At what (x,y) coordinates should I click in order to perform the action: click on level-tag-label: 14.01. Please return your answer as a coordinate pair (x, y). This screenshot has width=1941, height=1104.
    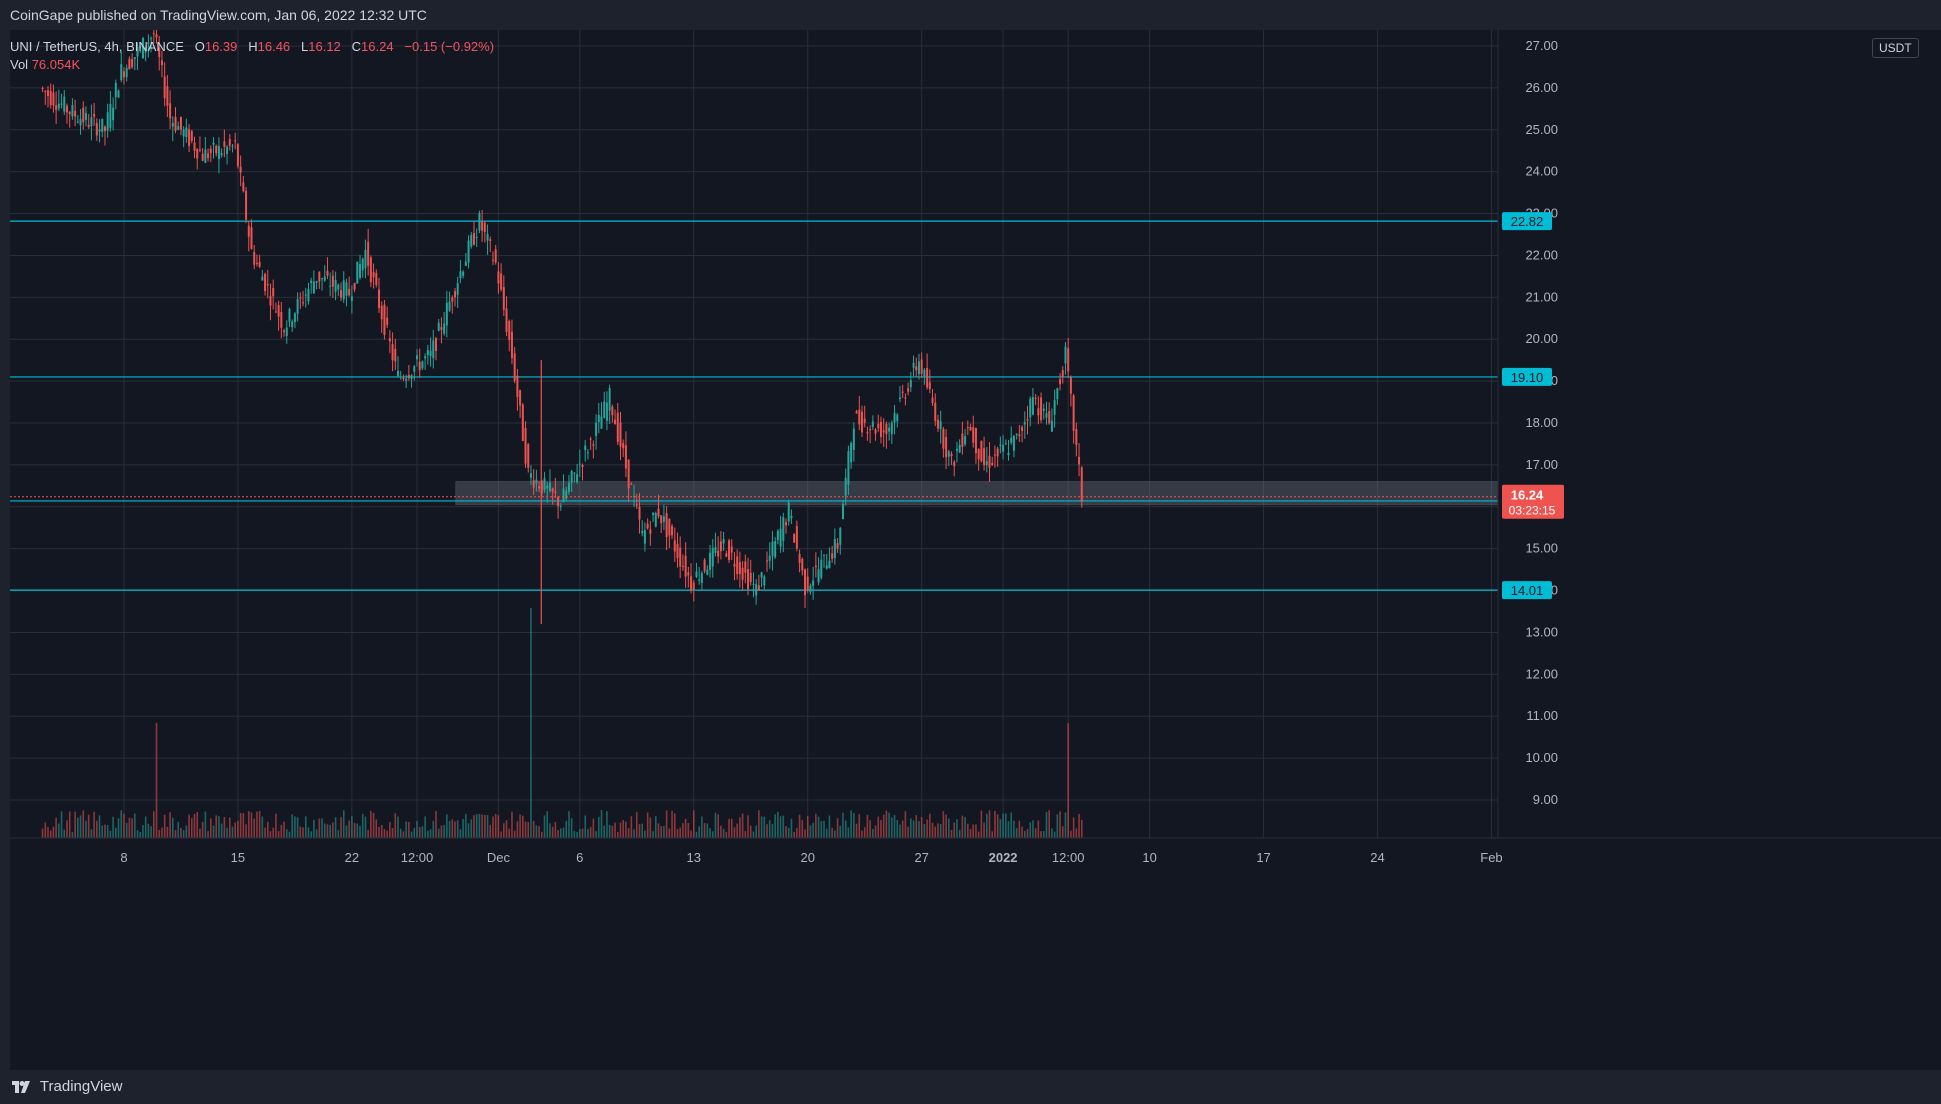
    Looking at the image, I should click on (1527, 590).